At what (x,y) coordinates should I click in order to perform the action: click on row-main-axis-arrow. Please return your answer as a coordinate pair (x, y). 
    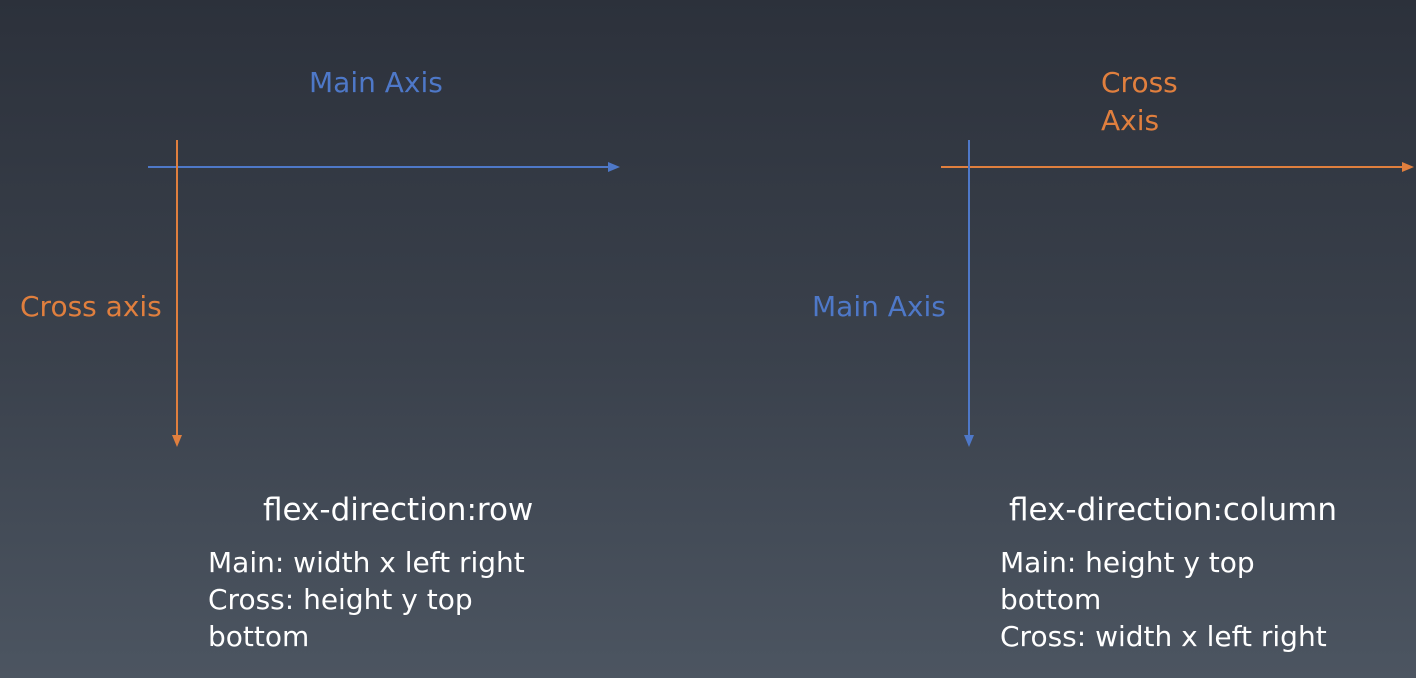
    Looking at the image, I should click on (384, 167).